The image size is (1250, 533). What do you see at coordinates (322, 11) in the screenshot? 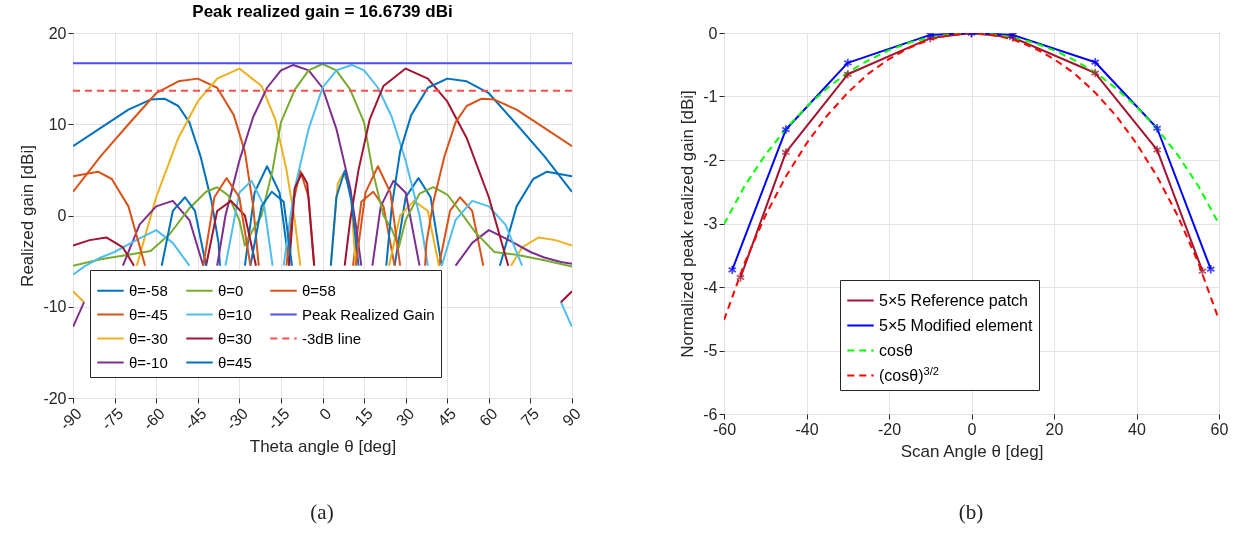
I see `chart-title: Peak realized gain = 16.6739 dBi` at bounding box center [322, 11].